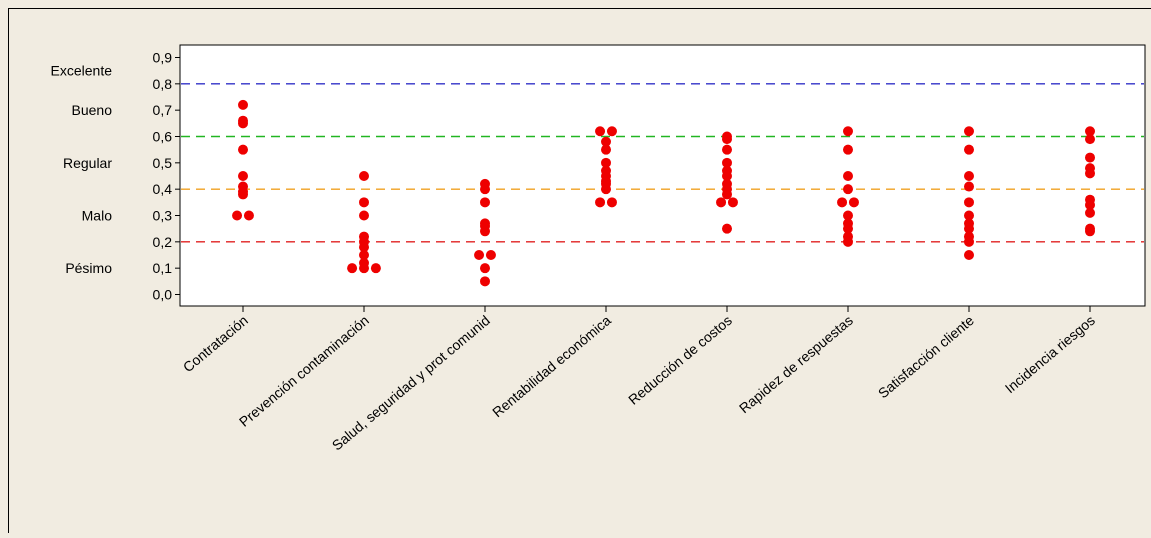 The image size is (1151, 538). Describe the element at coordinates (88, 268) in the screenshot. I see `rating-label: Pésimo` at that location.